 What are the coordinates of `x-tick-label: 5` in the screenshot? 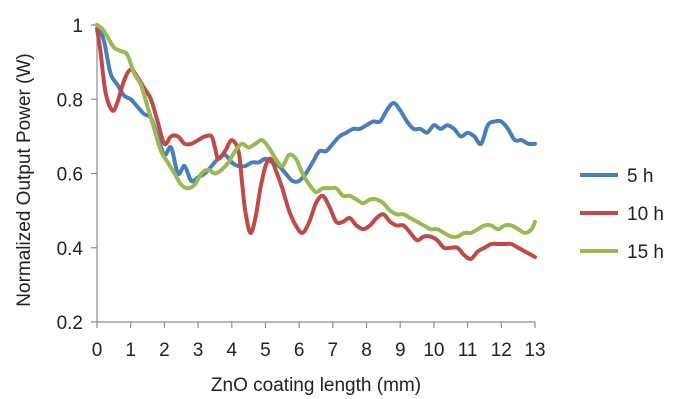 It's located at (265, 350).